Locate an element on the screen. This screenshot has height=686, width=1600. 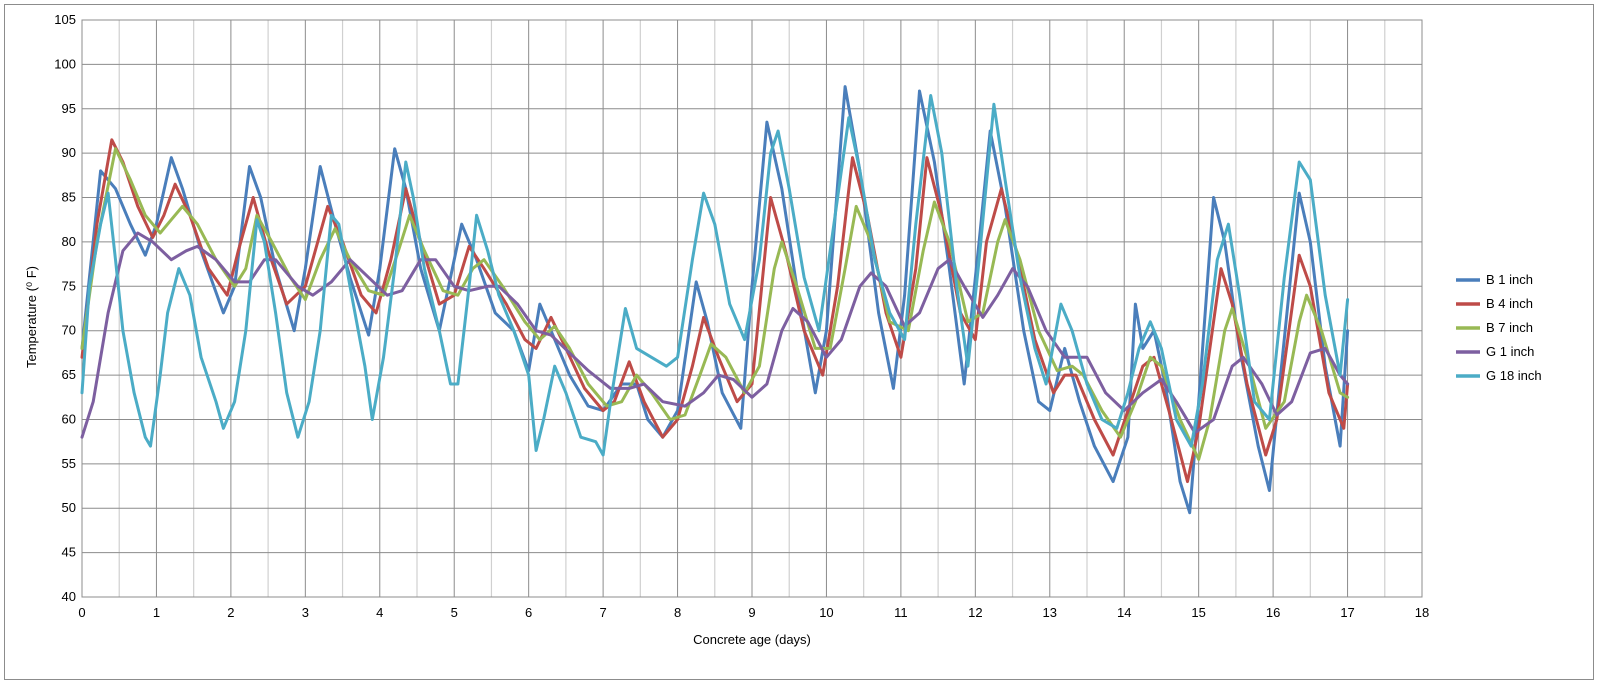
y-tick-label: 95 is located at coordinates (69, 108).